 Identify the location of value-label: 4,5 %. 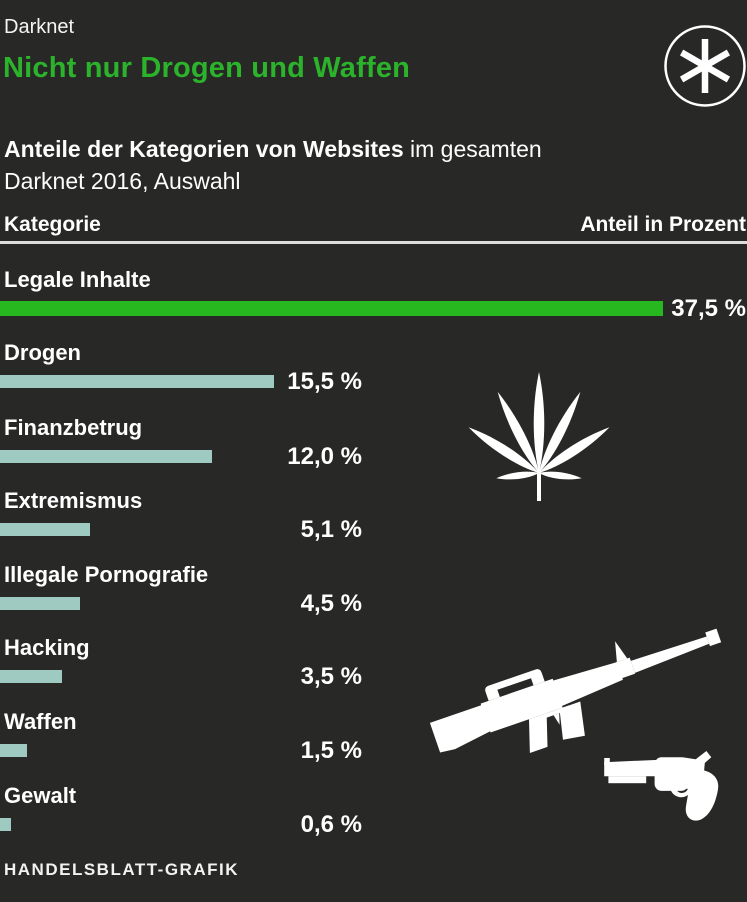
(331, 603).